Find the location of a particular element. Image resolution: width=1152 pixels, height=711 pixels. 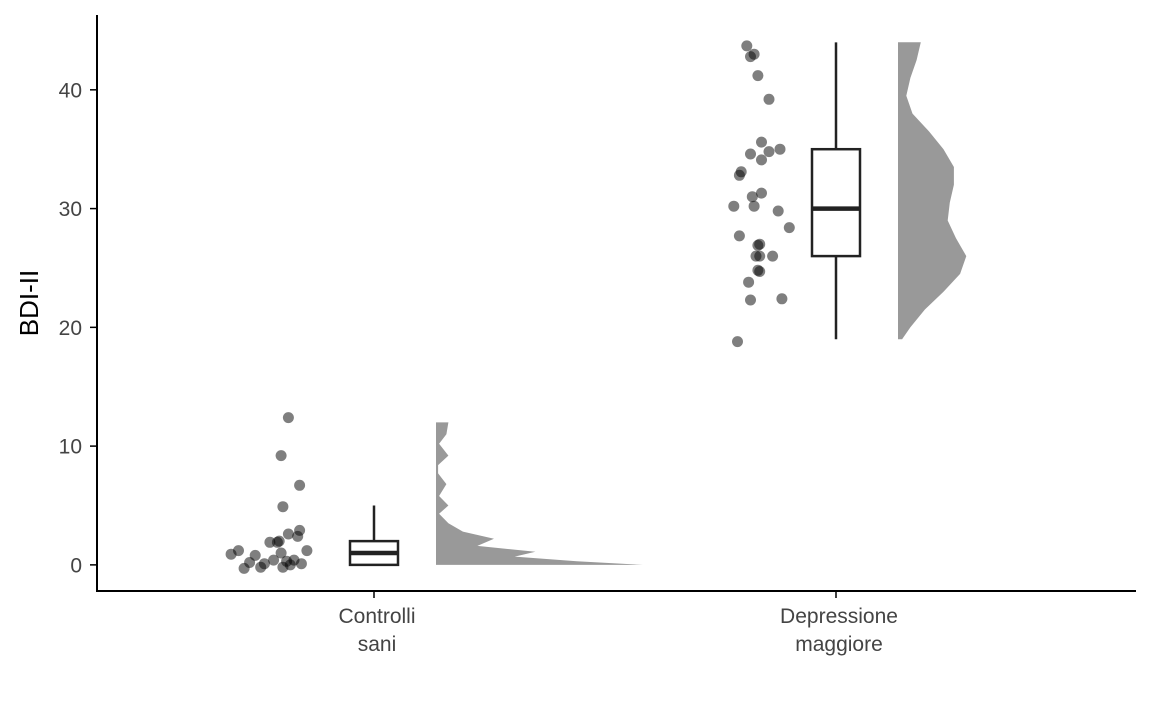

x-tick-label: Depressione is located at coordinates (839, 616).